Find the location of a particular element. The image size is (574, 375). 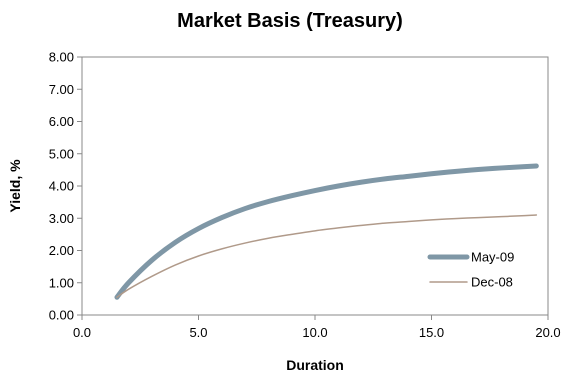

y-tick-label: 3.00 is located at coordinates (61, 218).